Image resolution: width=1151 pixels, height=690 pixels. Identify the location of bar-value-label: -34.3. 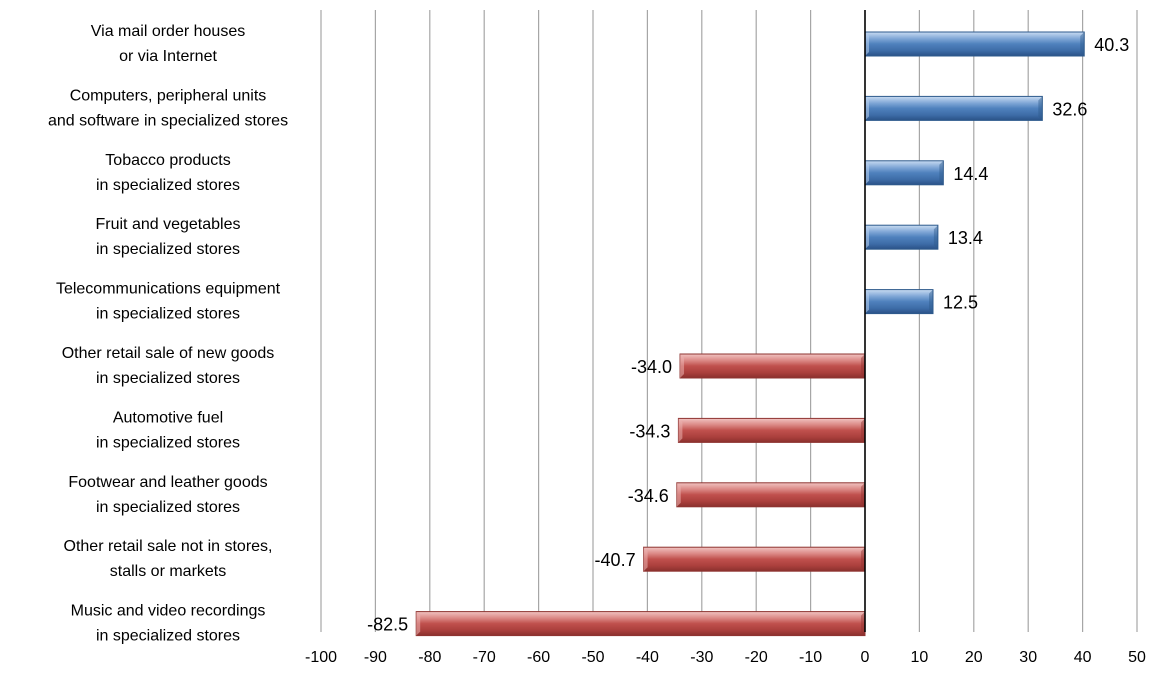
(649, 431).